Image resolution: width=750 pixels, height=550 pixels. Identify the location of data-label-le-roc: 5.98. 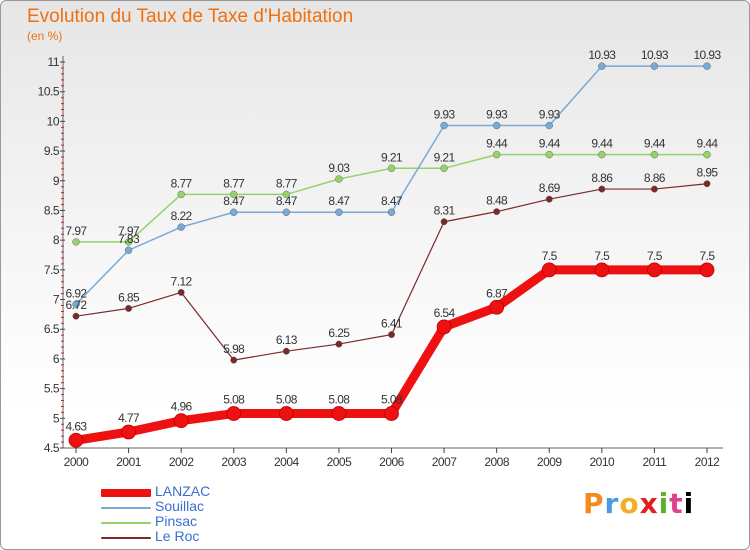
(234, 349).